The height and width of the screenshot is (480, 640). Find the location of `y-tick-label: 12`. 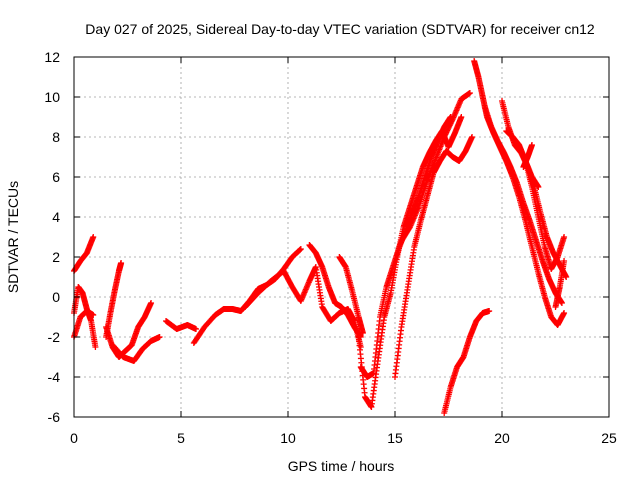

y-tick-label: 12 is located at coordinates (52, 57).